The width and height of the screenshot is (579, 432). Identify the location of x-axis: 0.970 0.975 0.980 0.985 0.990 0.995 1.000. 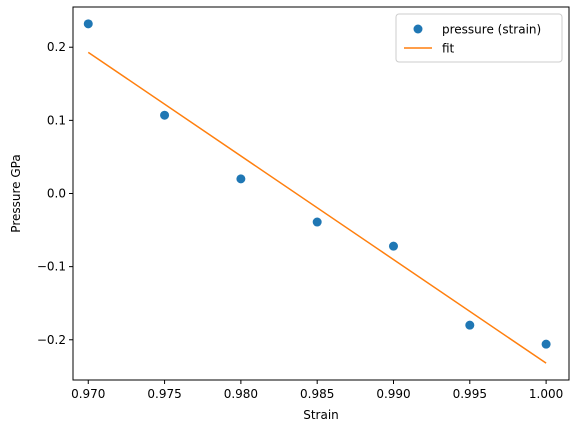
(317, 390).